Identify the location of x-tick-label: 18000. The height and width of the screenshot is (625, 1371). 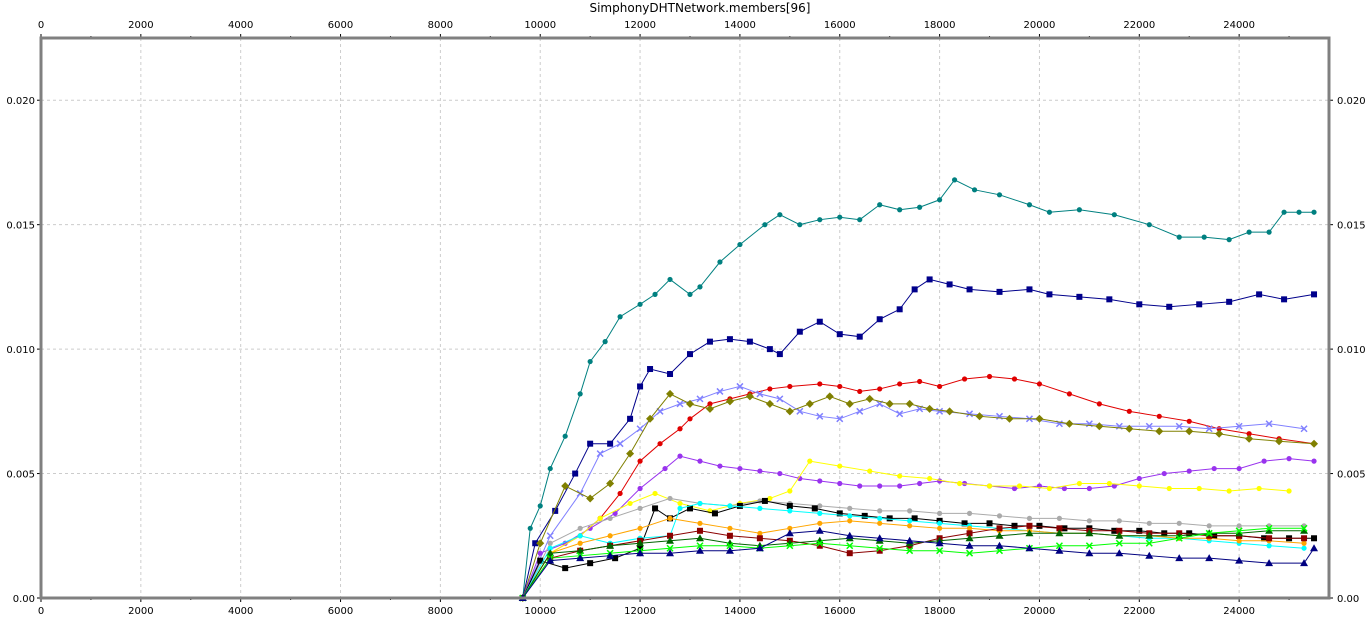
(940, 611).